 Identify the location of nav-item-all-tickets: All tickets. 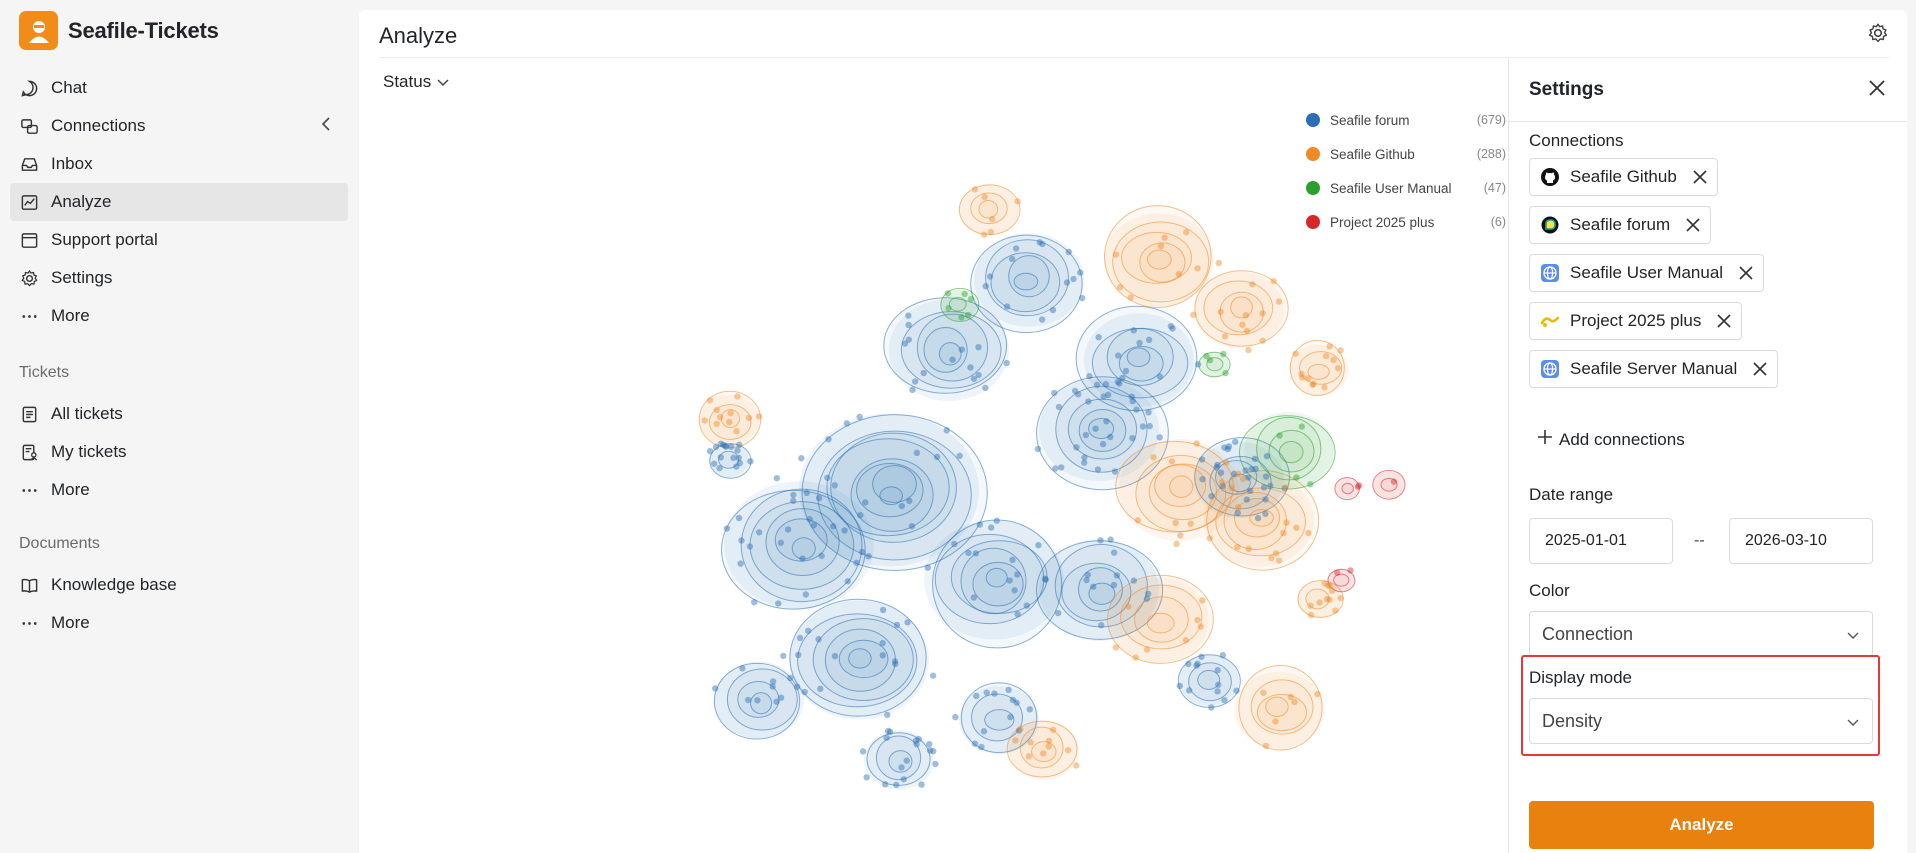
(179, 414).